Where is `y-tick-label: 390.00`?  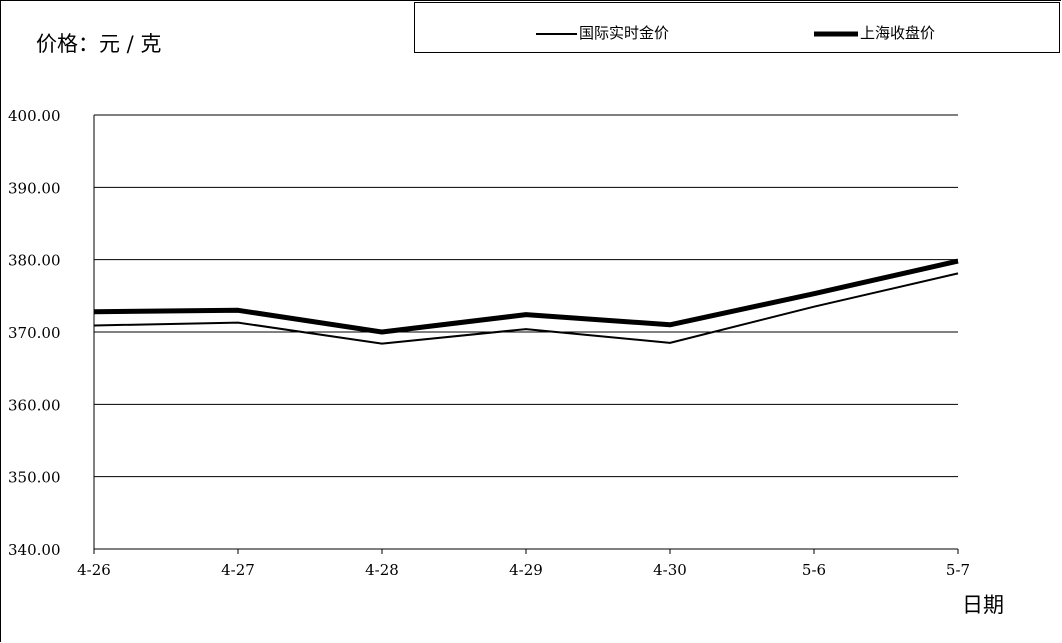
y-tick-label: 390.00 is located at coordinates (34, 188).